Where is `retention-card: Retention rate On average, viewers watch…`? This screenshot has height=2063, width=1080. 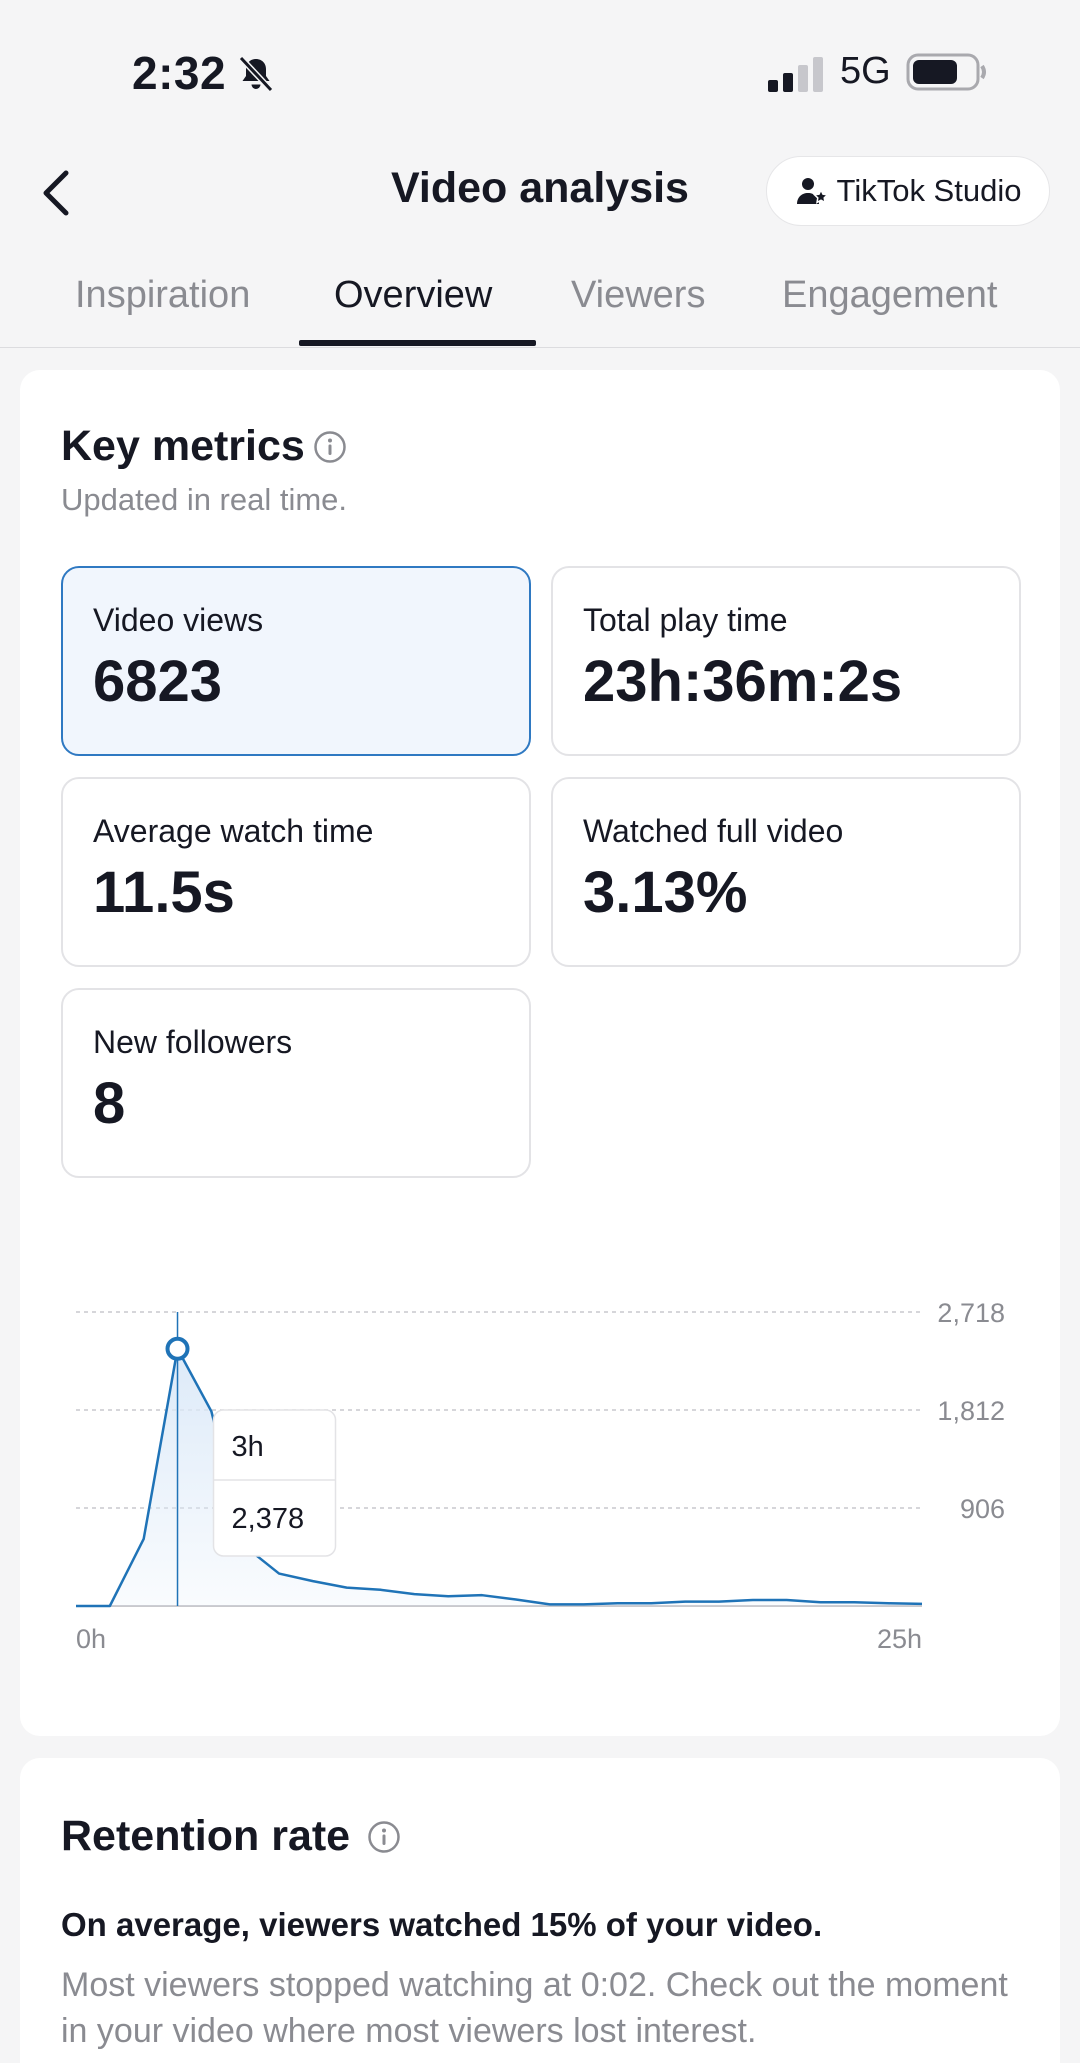 retention-card: Retention rate On average, viewers watch… is located at coordinates (540, 1910).